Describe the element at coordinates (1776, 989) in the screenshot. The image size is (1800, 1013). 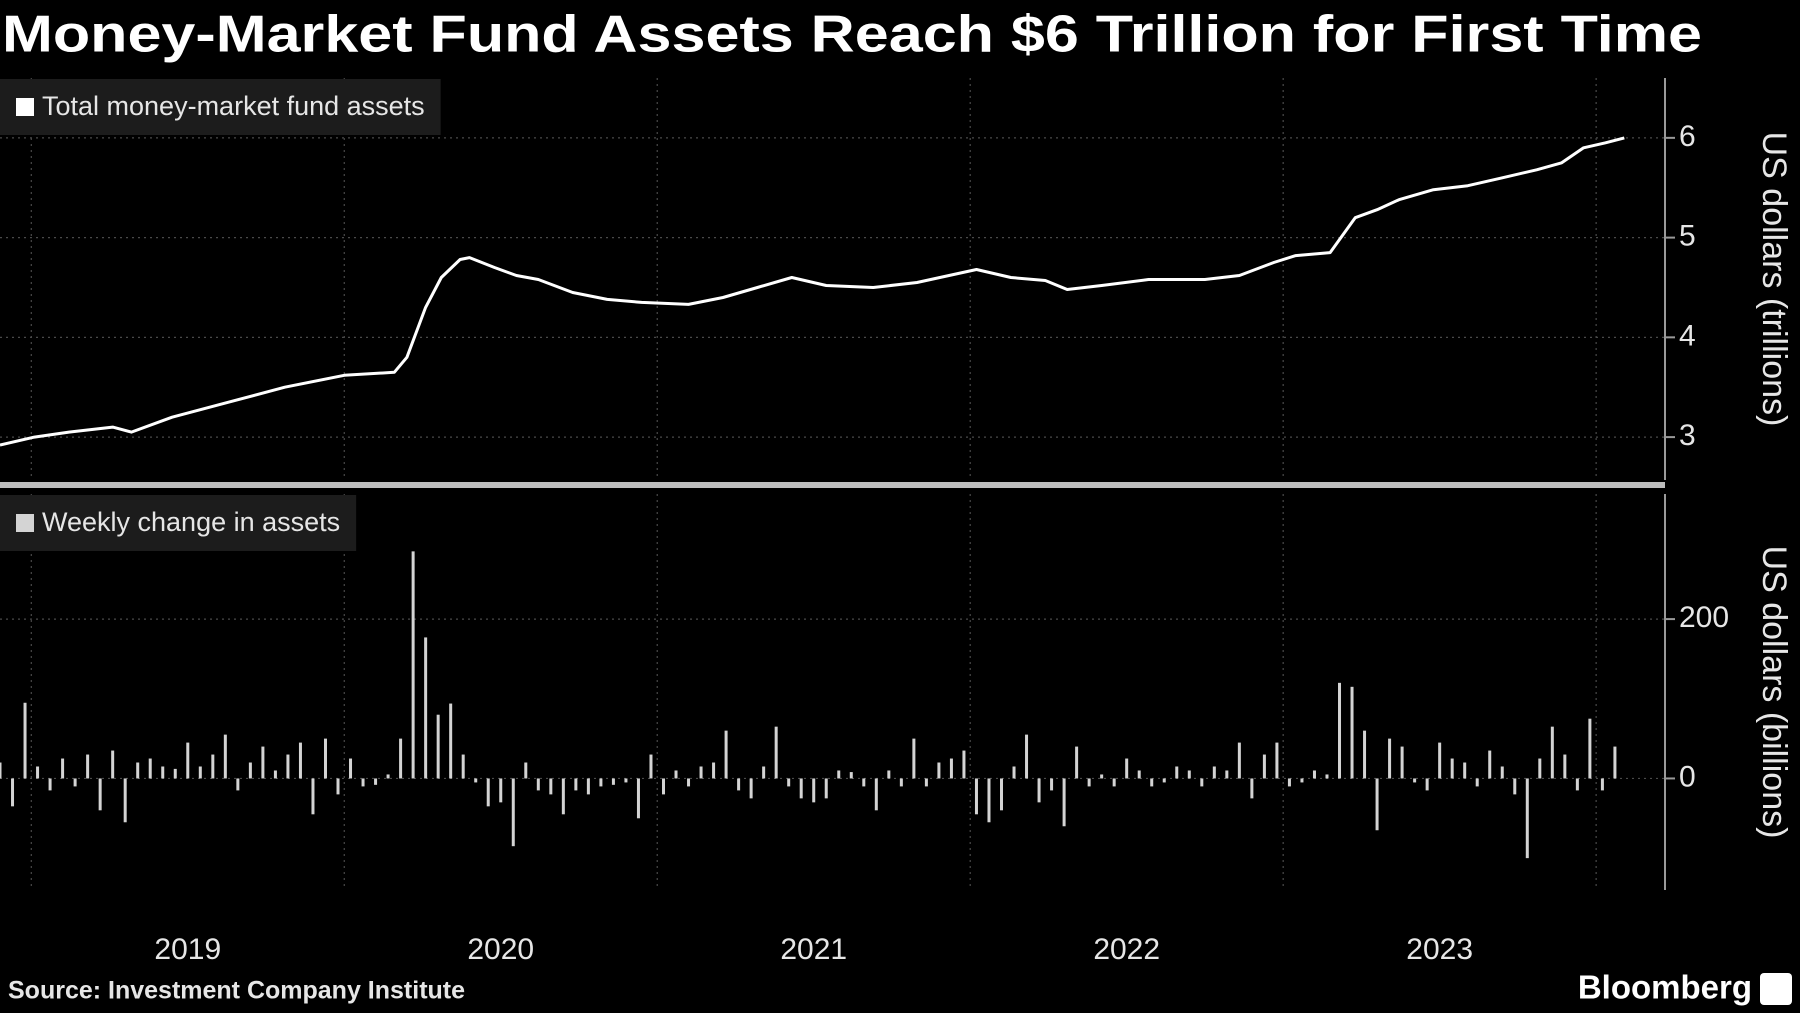
I see `logo-icon` at that location.